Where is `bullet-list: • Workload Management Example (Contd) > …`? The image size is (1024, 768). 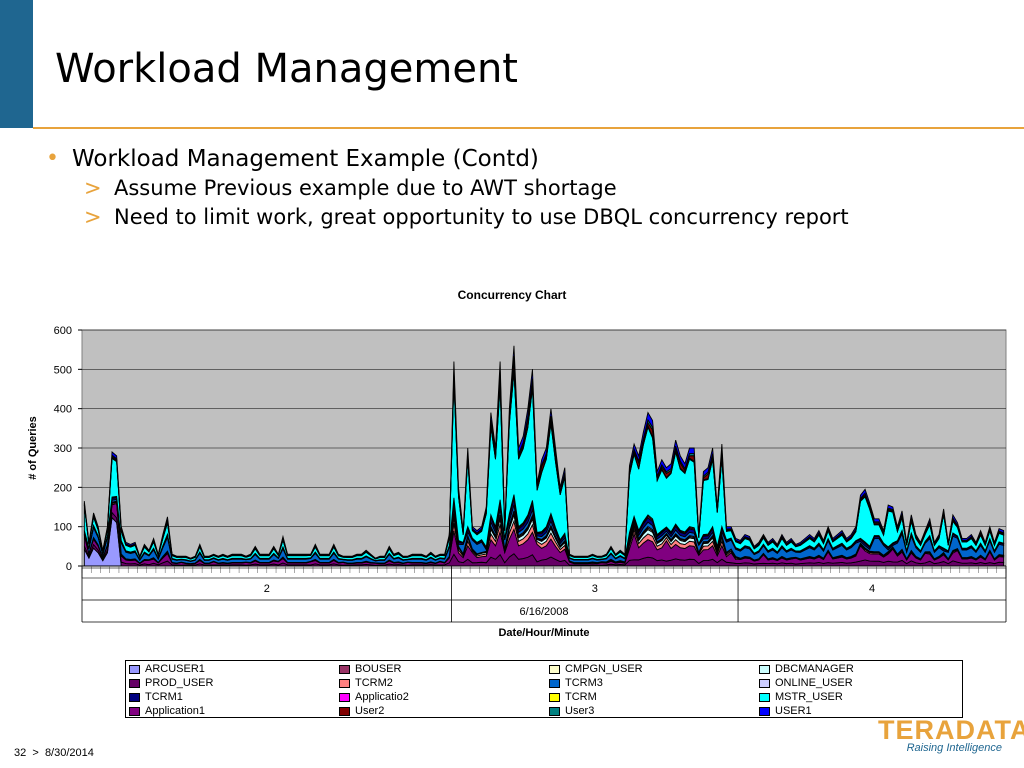
bullet-list: • Workload Management Example (Contd) > … is located at coordinates (521, 188).